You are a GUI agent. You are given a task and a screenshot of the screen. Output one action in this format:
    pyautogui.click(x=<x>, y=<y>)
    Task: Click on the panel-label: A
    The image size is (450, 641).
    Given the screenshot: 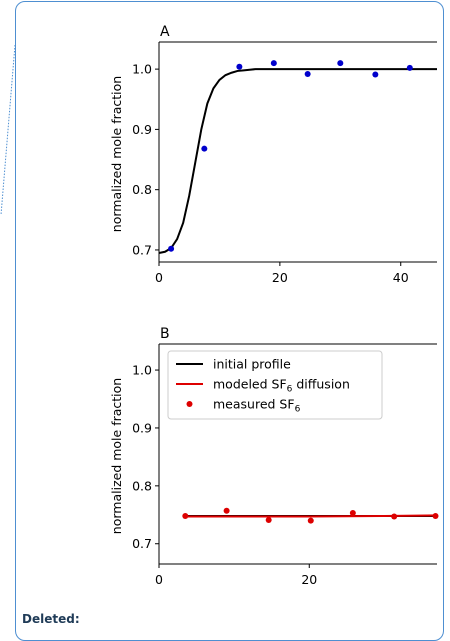 What is the action you would take?
    pyautogui.click(x=165, y=32)
    